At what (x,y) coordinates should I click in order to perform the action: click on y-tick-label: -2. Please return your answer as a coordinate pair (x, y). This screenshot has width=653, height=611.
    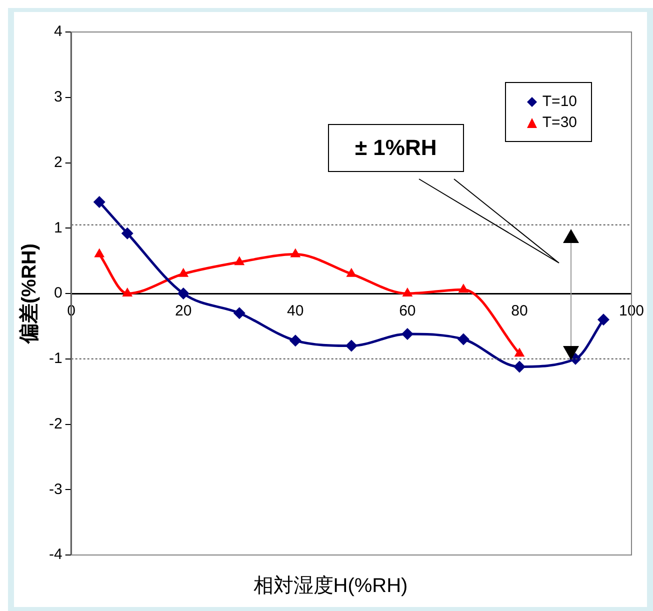
    Looking at the image, I should click on (55, 423).